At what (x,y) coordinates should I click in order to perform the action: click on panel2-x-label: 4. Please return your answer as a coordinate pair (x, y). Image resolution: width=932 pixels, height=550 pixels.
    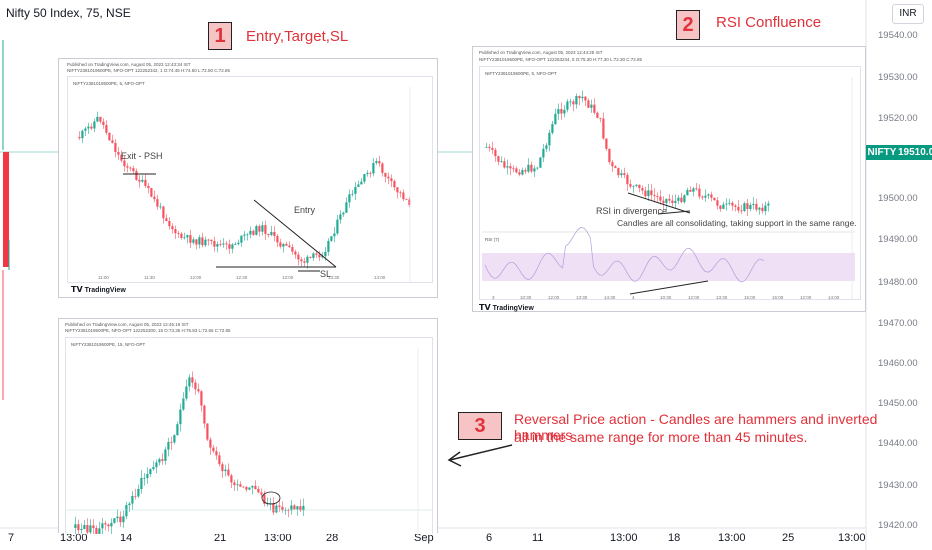
    Looking at the image, I should click on (633, 297).